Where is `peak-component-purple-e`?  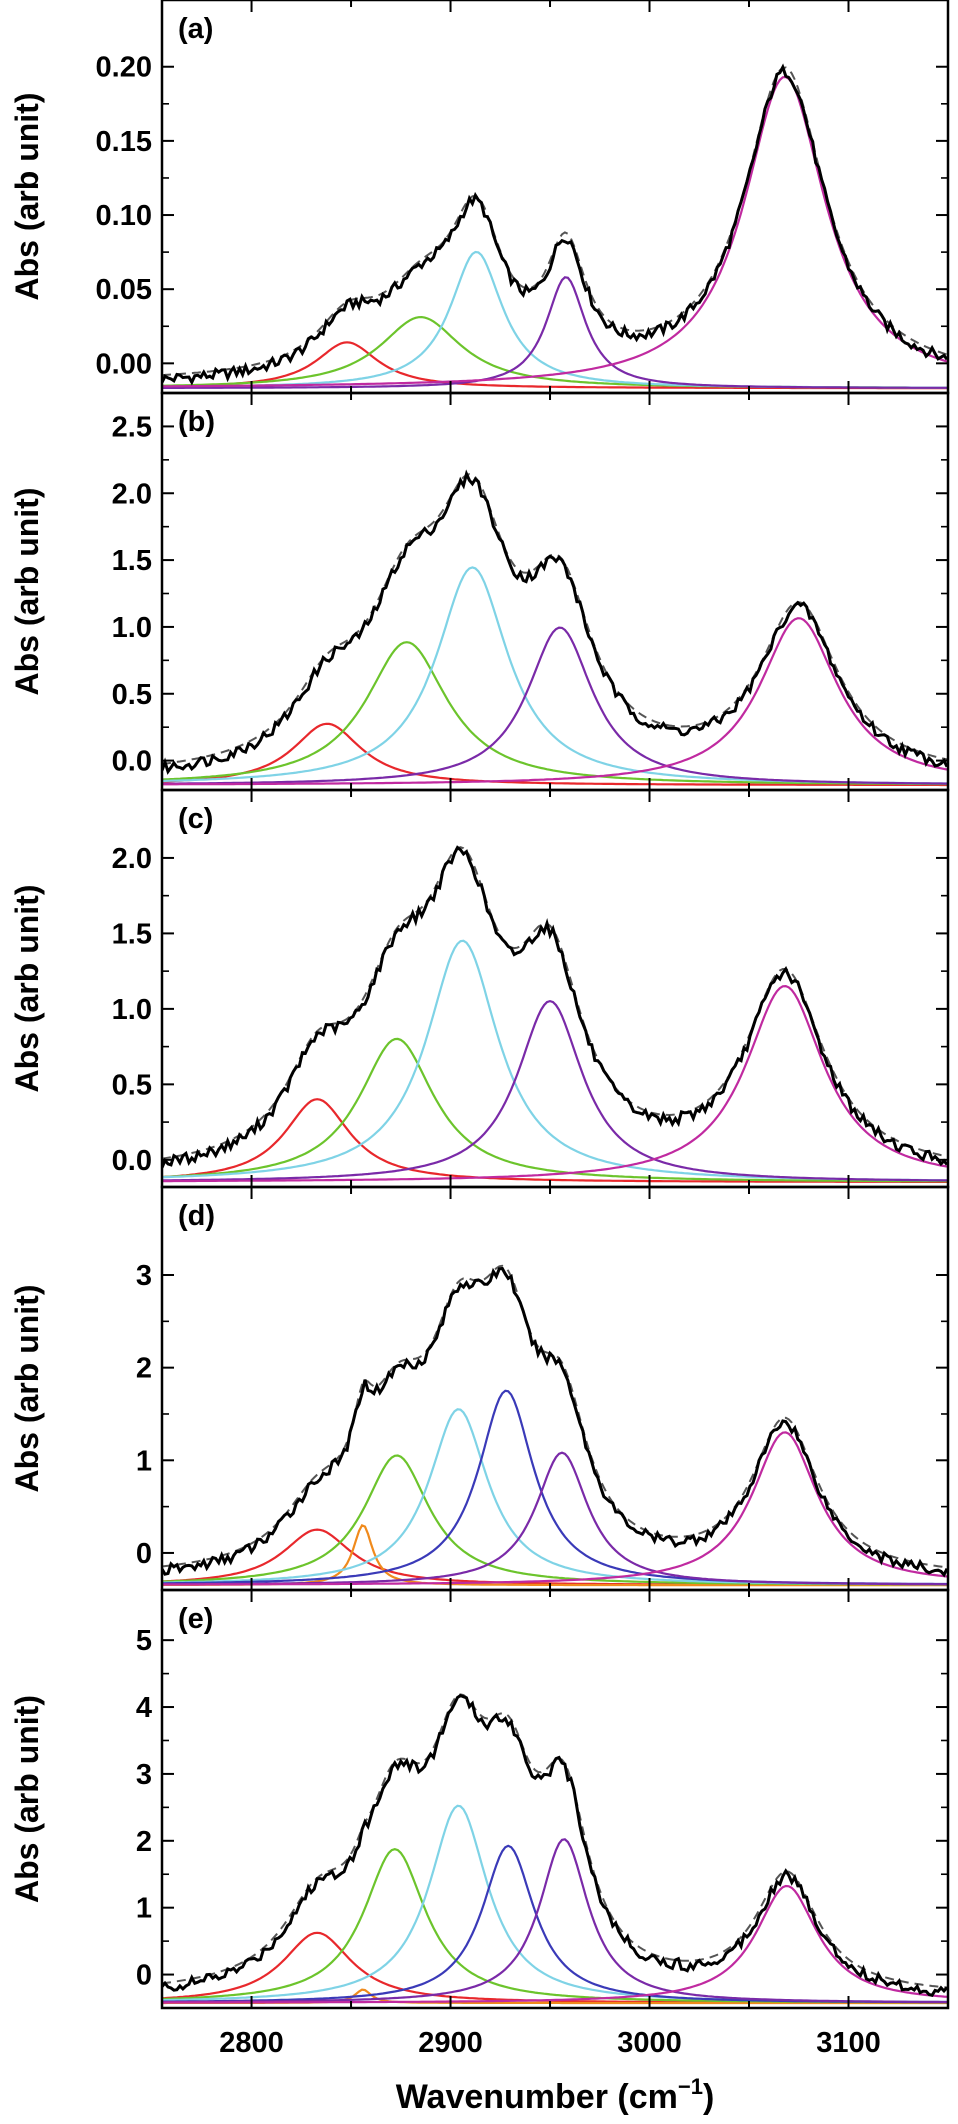
peak-component-purple-e is located at coordinates (554, 1921).